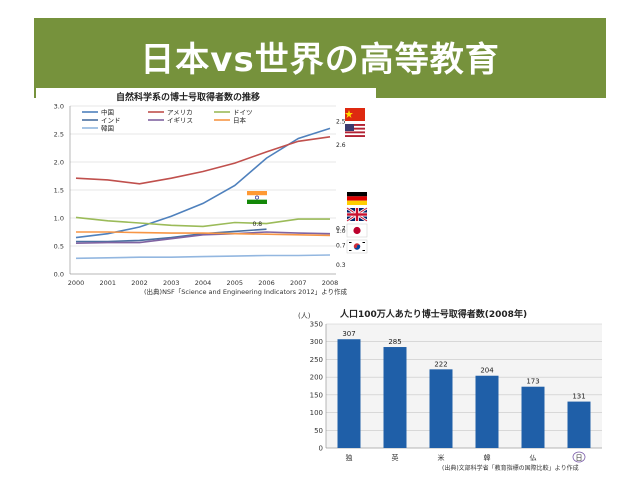  What do you see at coordinates (510, 468) in the screenshot?
I see `bar-chart-source: (出典)文部科学省「教育指標の国際比較」より作成` at bounding box center [510, 468].